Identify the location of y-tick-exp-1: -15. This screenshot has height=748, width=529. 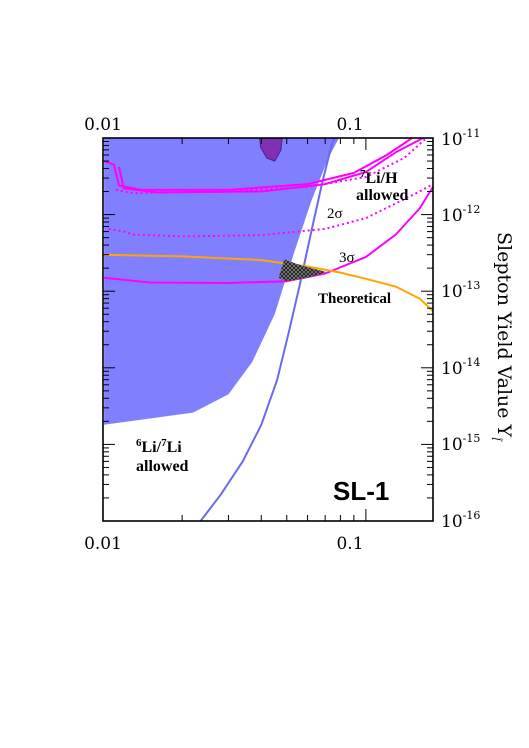
(472, 438).